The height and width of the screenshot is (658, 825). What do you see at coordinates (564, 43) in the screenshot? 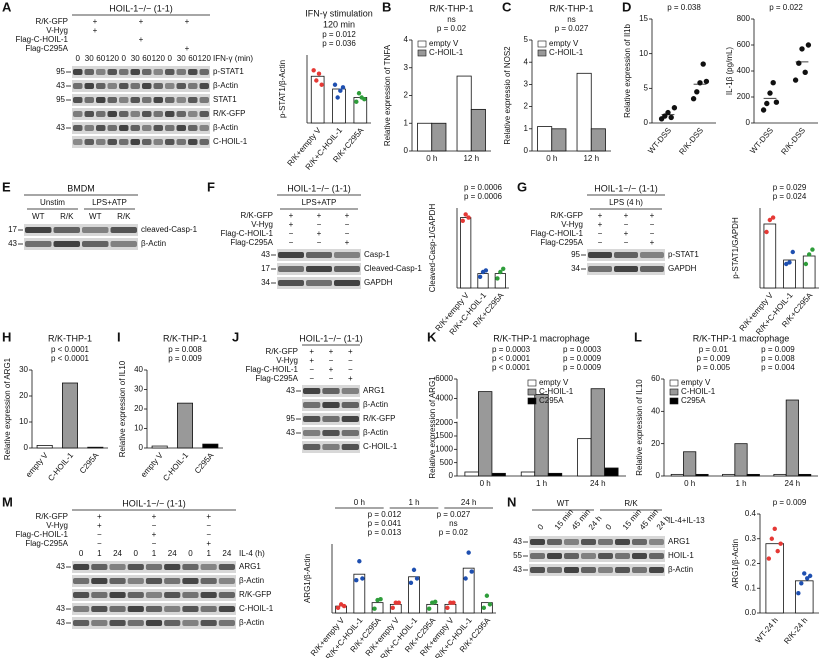
I see `legend-label: empty V` at bounding box center [564, 43].